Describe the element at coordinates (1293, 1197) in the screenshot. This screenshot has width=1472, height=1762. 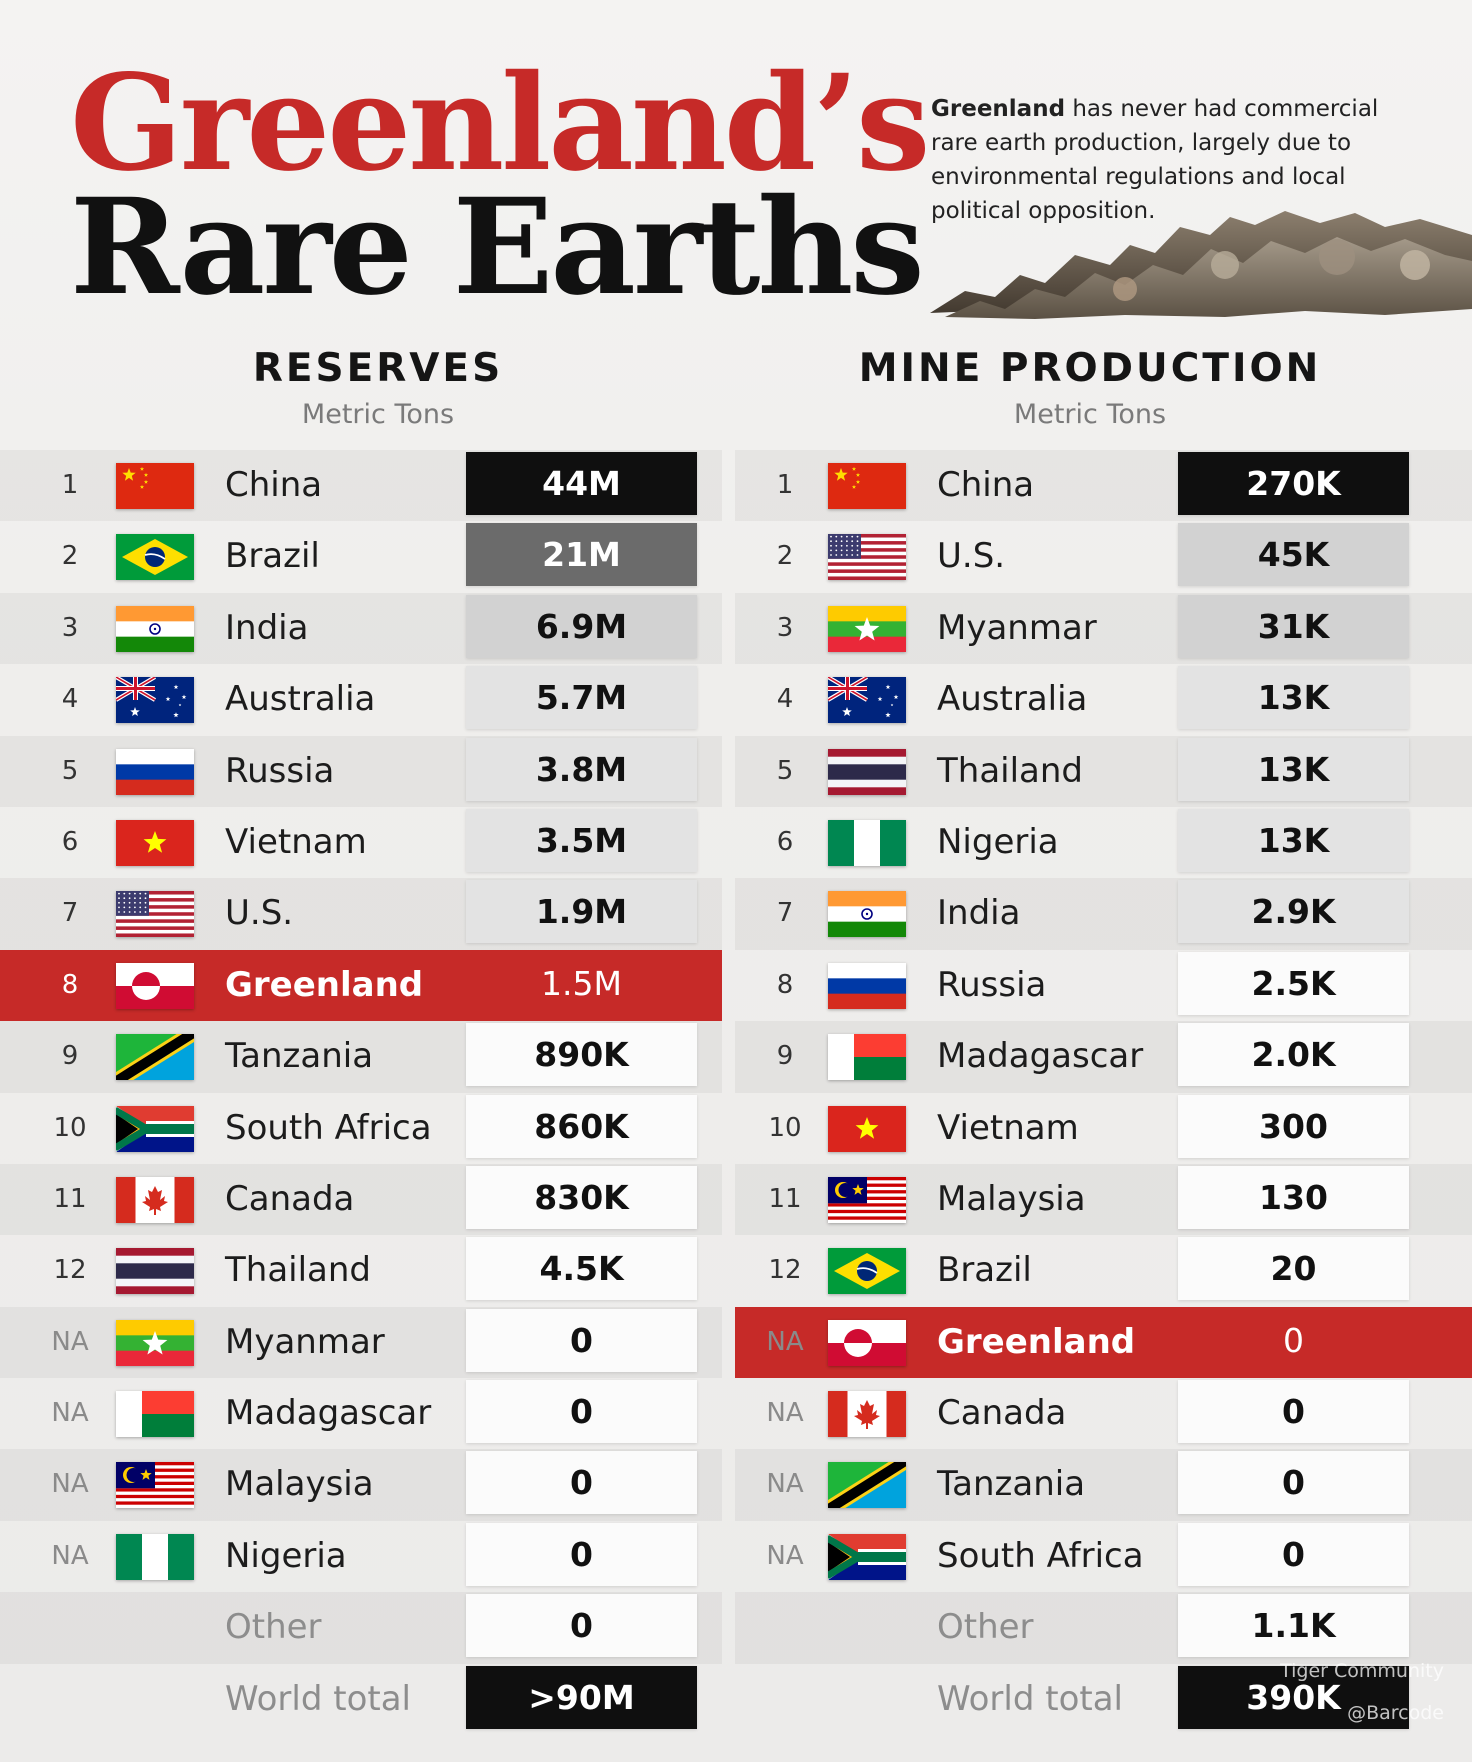
I see `value-cell: 130` at that location.